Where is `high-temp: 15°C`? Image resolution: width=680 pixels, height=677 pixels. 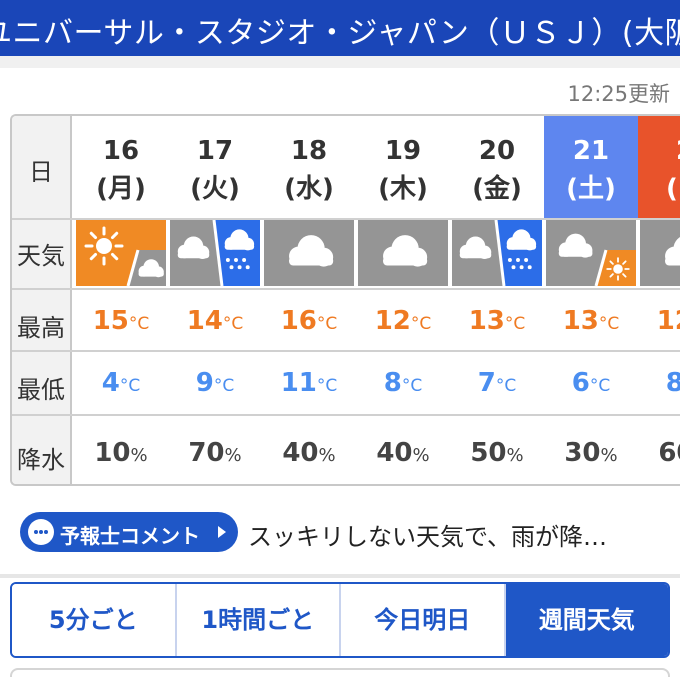 high-temp: 15°C is located at coordinates (121, 321).